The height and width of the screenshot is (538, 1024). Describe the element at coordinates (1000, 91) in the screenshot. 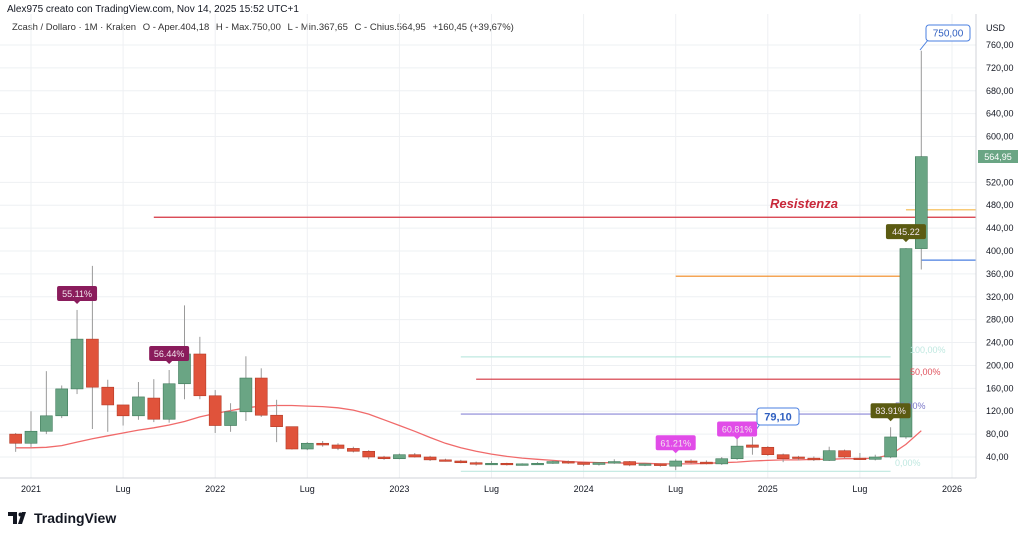

I see `price-tick-label: 680,00` at that location.